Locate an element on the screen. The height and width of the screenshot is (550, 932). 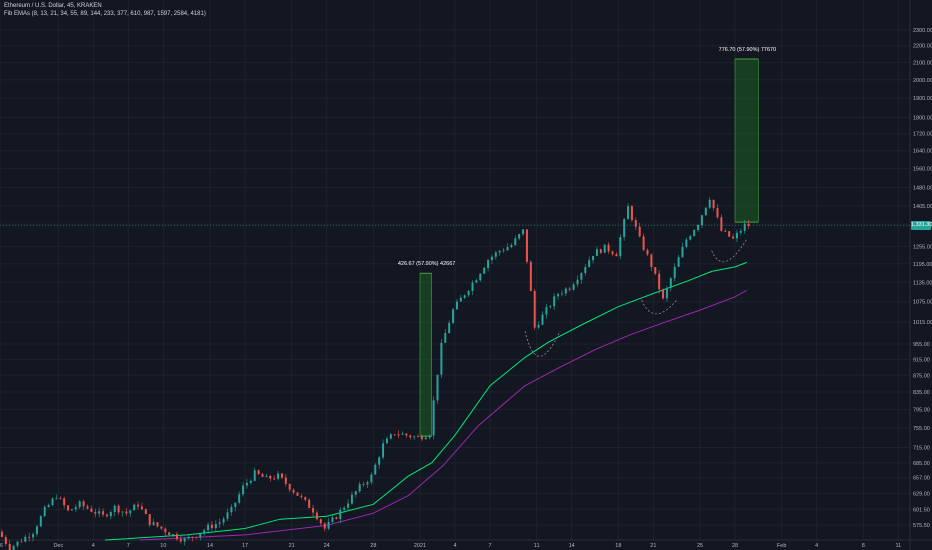
x-tick-label: 7 is located at coordinates (489, 546).